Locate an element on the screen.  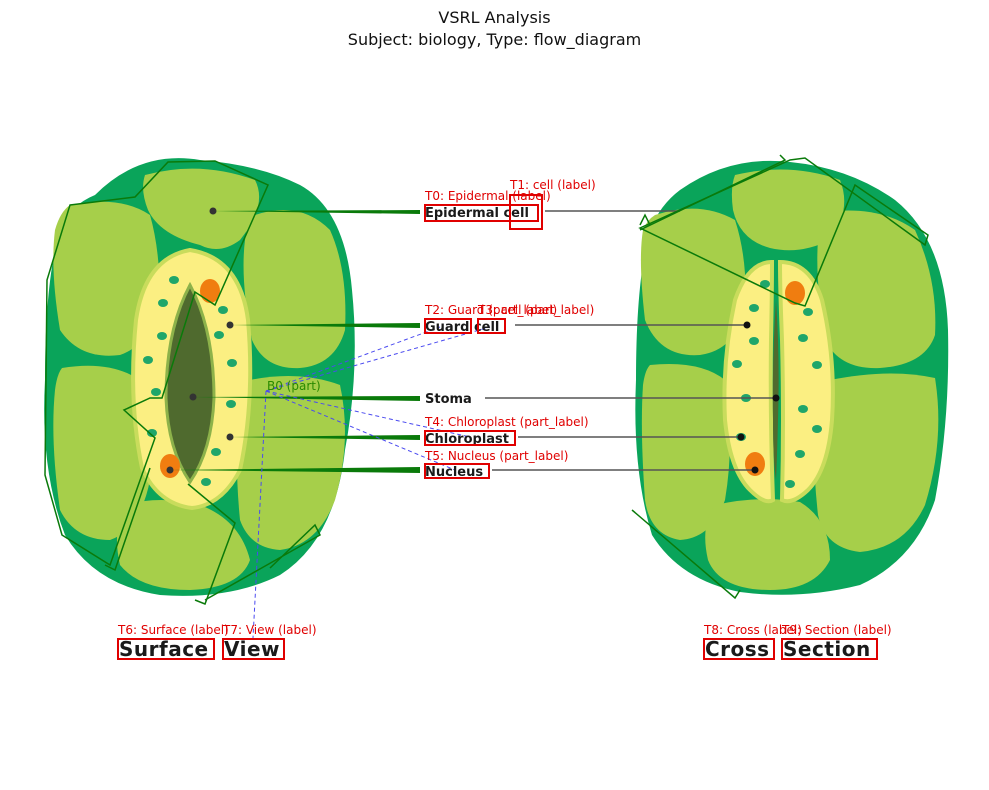
overlay-bottom-right is located at coordinates (262, 562).